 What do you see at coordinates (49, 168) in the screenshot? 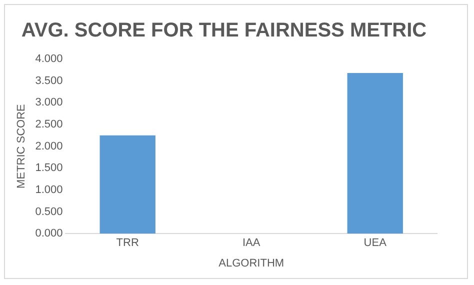
I see `y-tick-label: 1.500` at bounding box center [49, 168].